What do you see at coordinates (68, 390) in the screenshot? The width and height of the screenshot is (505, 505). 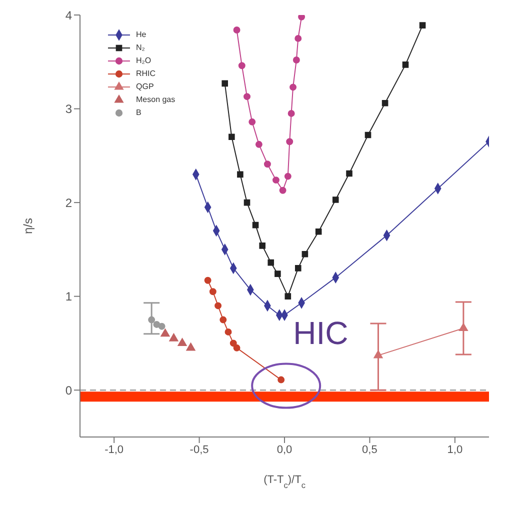 I see `y-tick-label: 0` at bounding box center [68, 390].